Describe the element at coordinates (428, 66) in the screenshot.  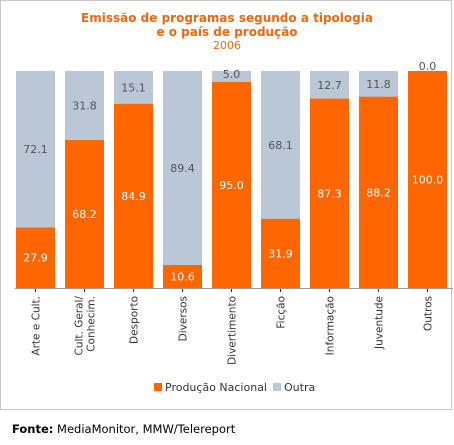
I see `value-label-outra: 0.0` at that location.